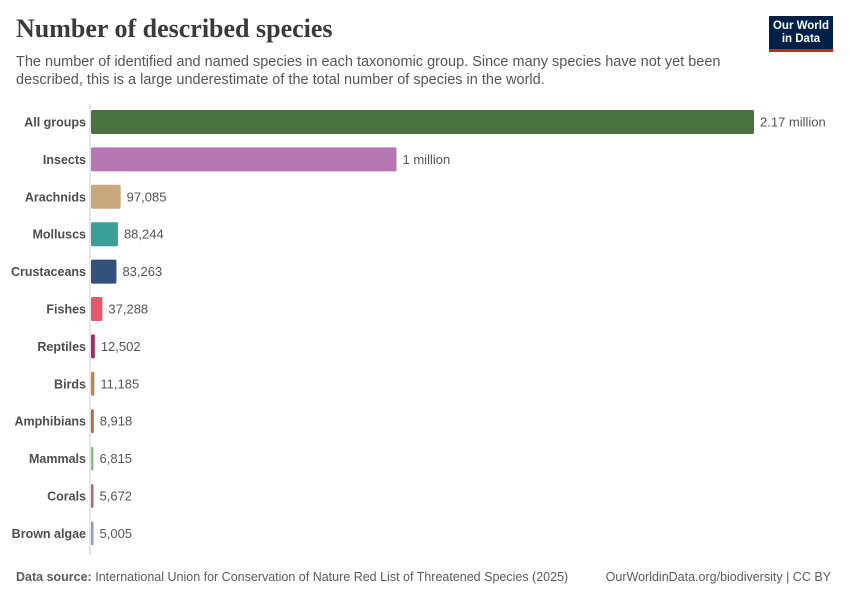 The height and width of the screenshot is (600, 850). I want to click on owid-logo: Our World in Data, so click(801, 34).